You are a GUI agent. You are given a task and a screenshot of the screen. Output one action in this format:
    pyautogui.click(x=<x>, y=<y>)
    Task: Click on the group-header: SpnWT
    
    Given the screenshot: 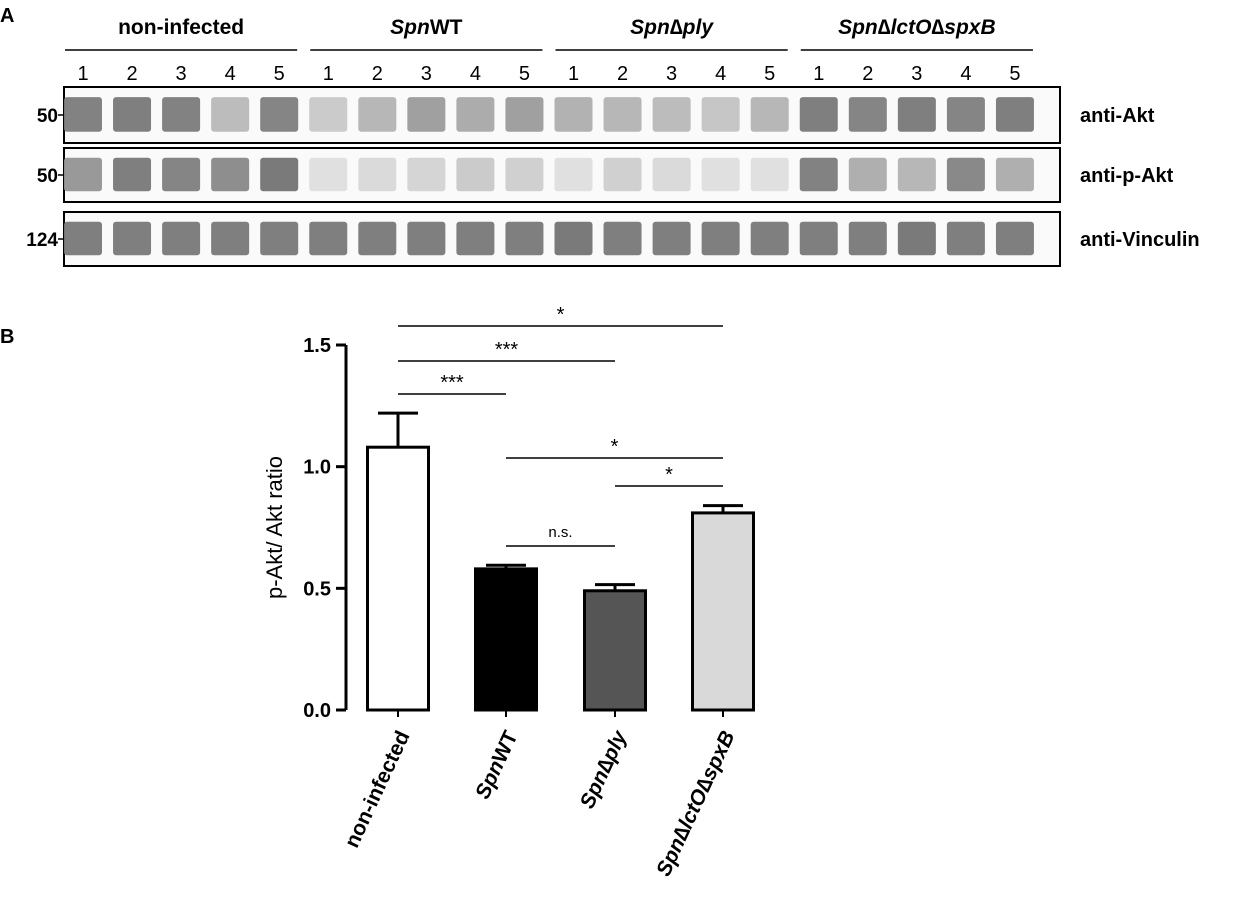 What is the action you would take?
    pyautogui.click(x=426, y=27)
    